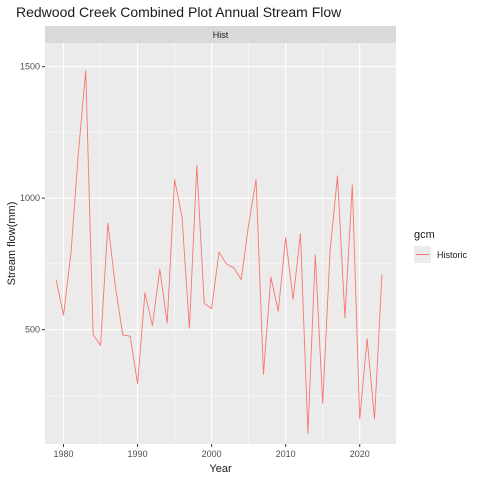 The width and height of the screenshot is (480, 480). I want to click on legend-title: gcm, so click(424, 235).